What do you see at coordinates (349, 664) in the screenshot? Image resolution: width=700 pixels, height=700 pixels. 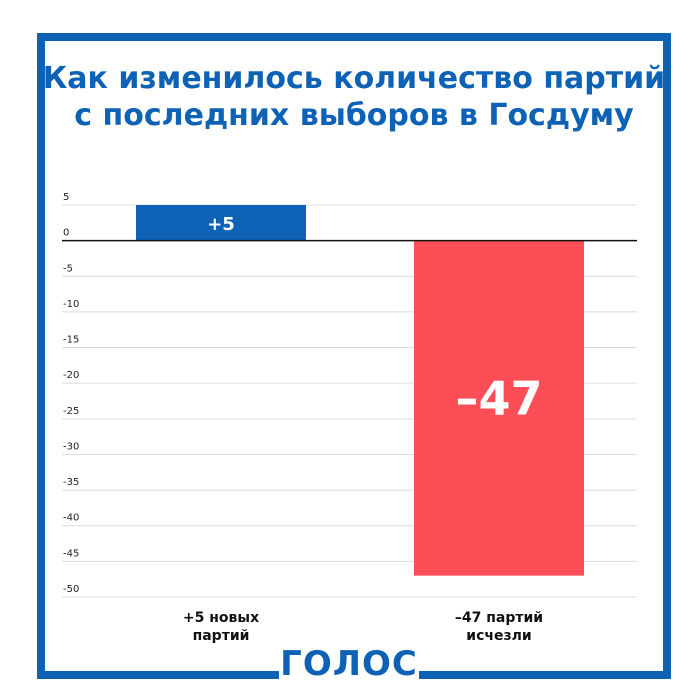 I see `golos-logo: ГОЛОС` at bounding box center [349, 664].